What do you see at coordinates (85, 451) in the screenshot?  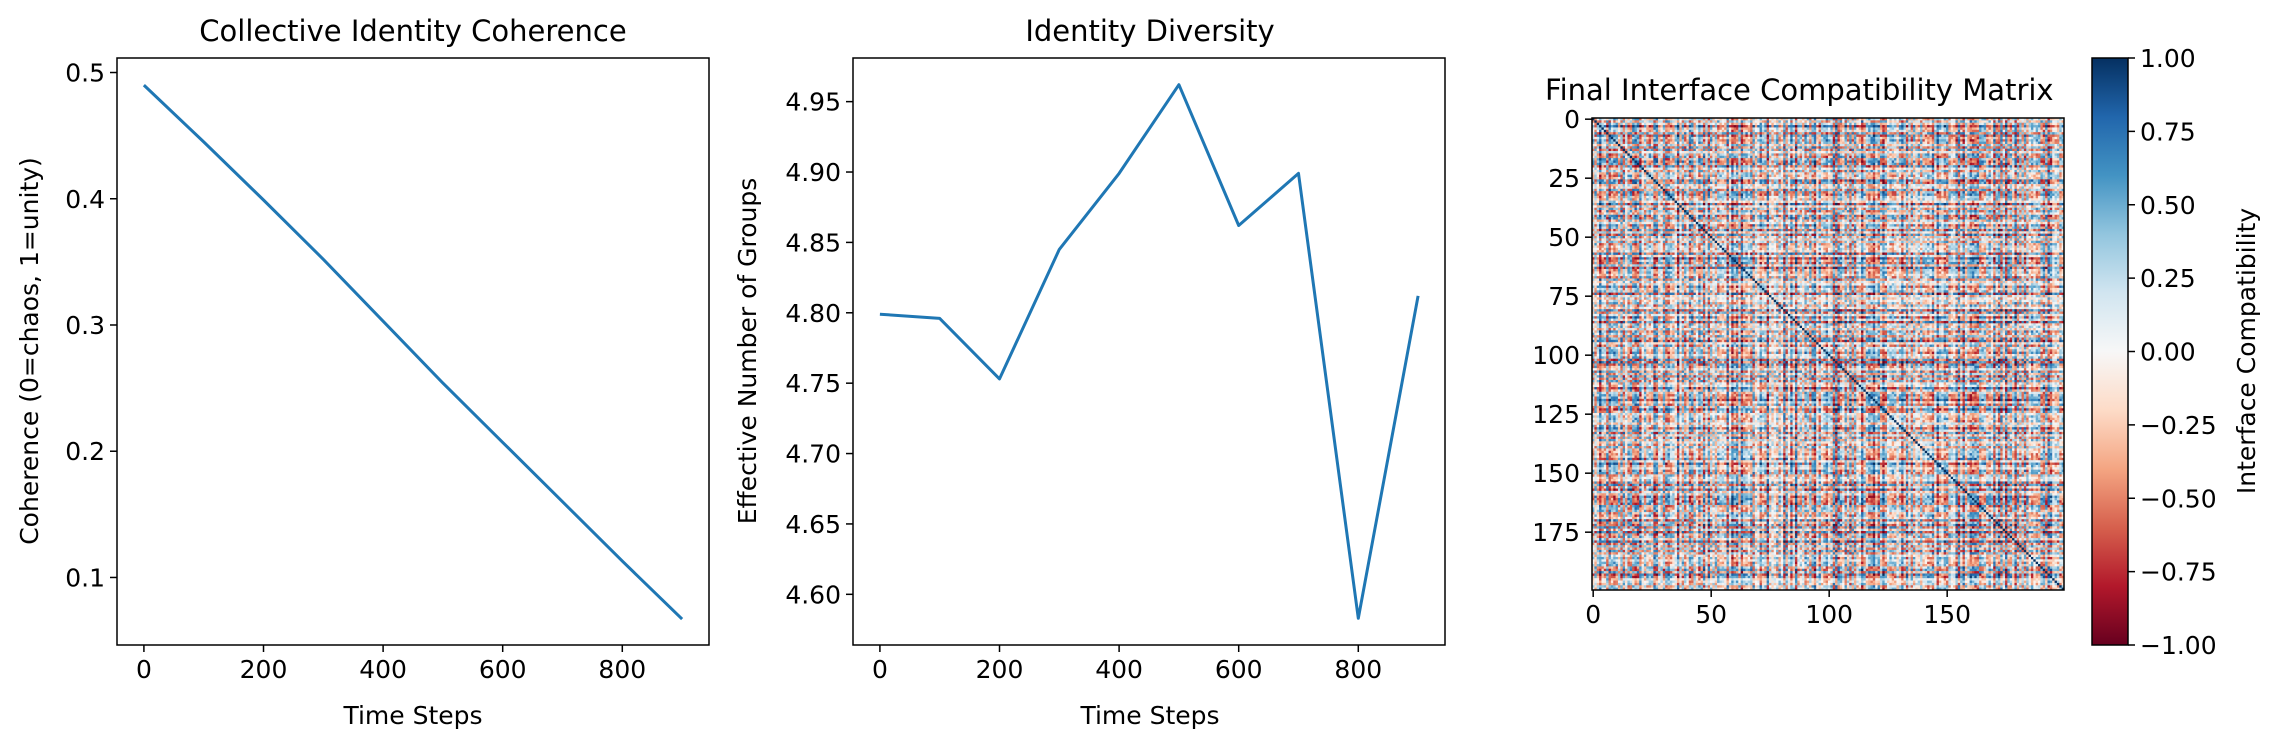 I see `y-tick-label: 0.2` at bounding box center [85, 451].